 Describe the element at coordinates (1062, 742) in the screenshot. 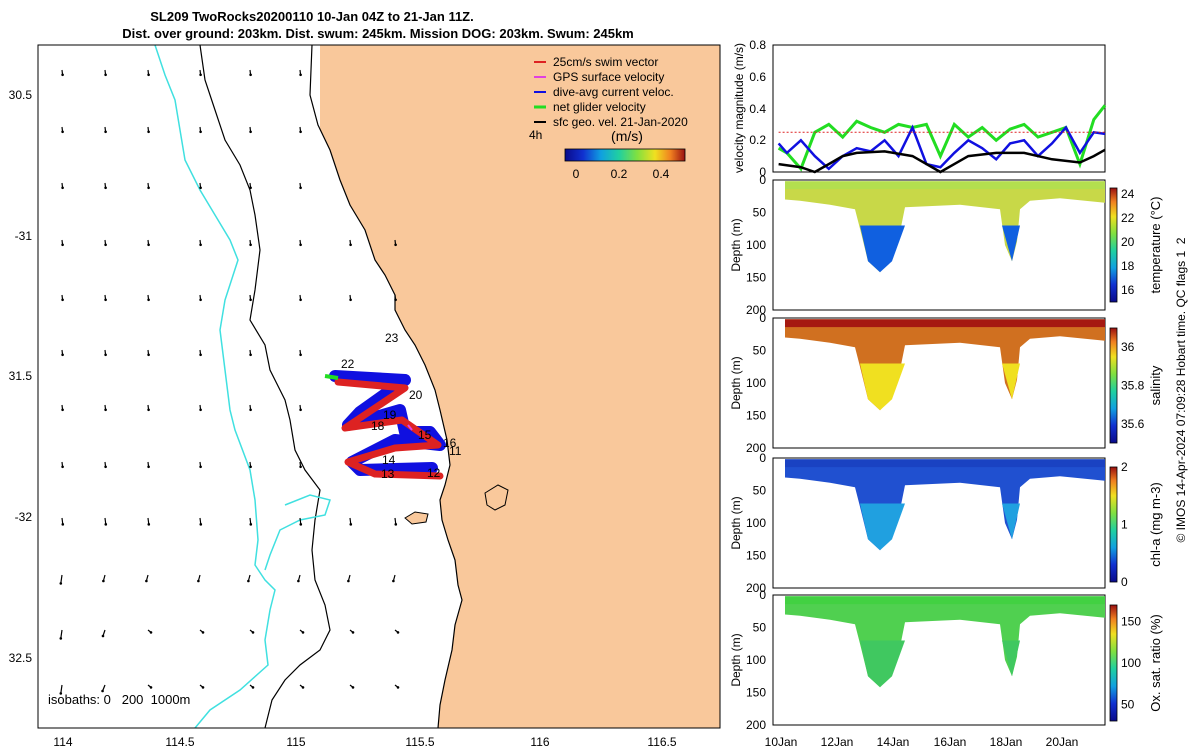

I see `x-tick-label: 20Jan` at that location.